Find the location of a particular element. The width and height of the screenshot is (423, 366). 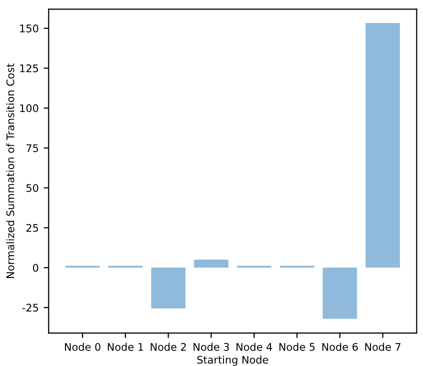

x-tick-label: Node 7 is located at coordinates (382, 346).